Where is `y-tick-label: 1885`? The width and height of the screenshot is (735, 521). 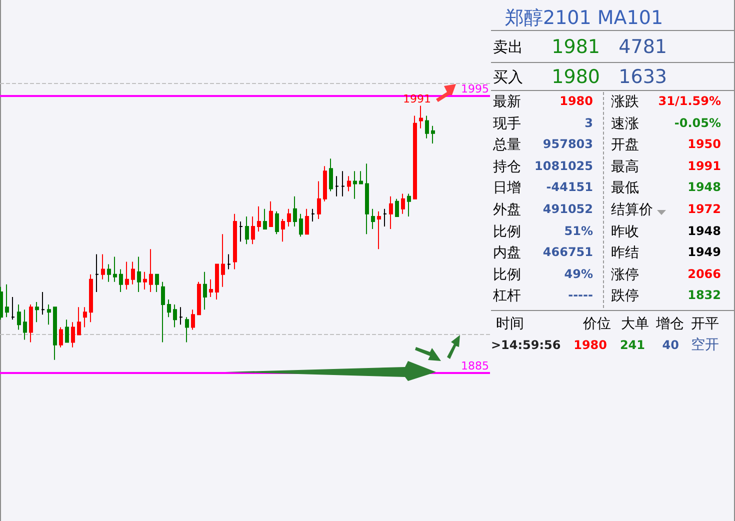 y-tick-label: 1885 is located at coordinates (475, 366).